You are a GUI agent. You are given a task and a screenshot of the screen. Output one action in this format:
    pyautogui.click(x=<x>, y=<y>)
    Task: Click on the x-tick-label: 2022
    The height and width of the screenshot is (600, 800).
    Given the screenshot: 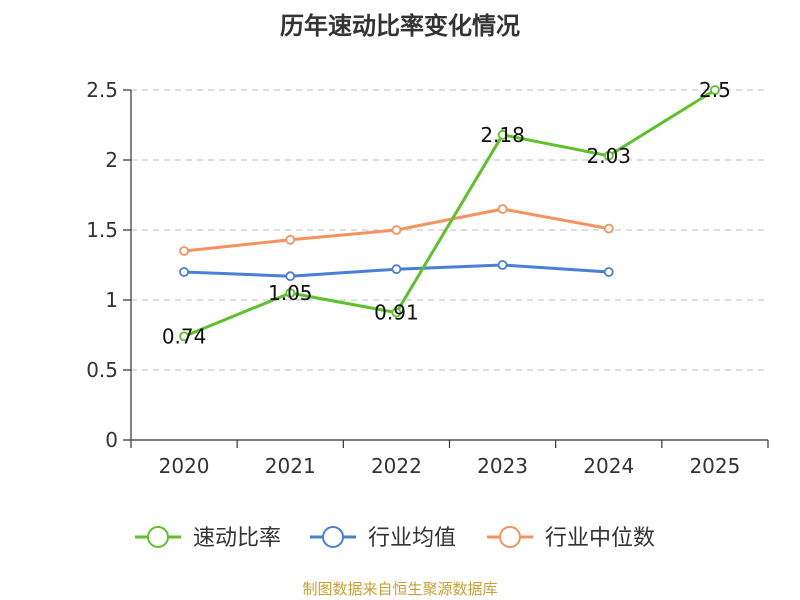 What is the action you would take?
    pyautogui.click(x=396, y=466)
    